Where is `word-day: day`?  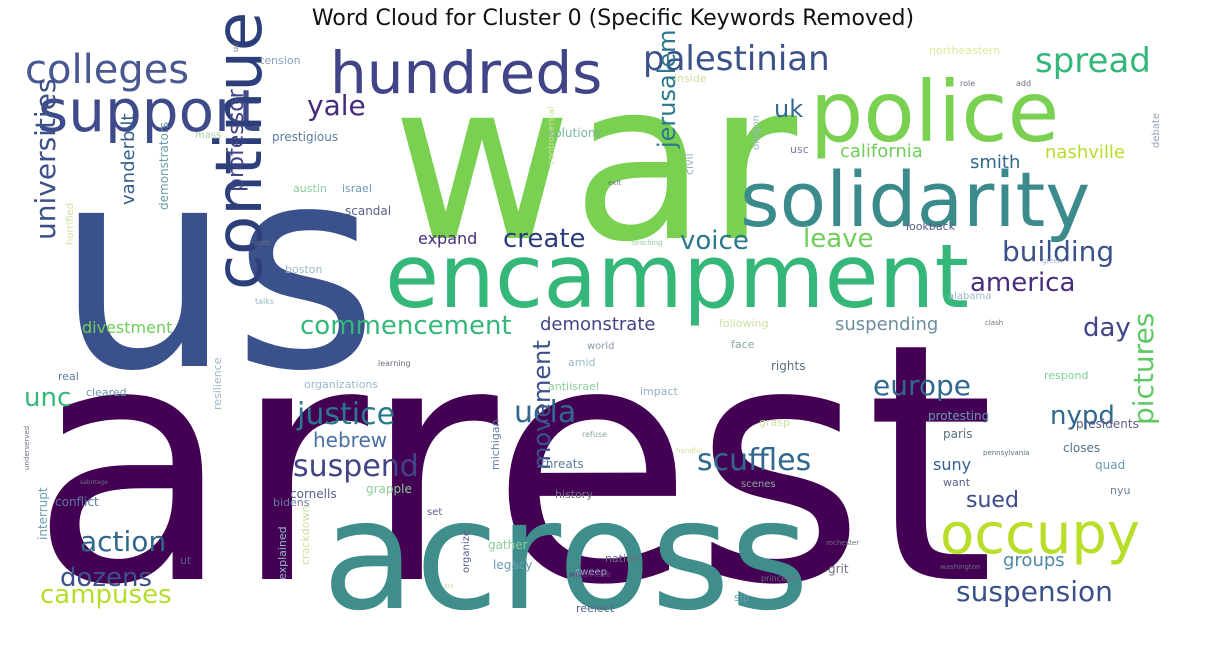 word-day: day is located at coordinates (1107, 328).